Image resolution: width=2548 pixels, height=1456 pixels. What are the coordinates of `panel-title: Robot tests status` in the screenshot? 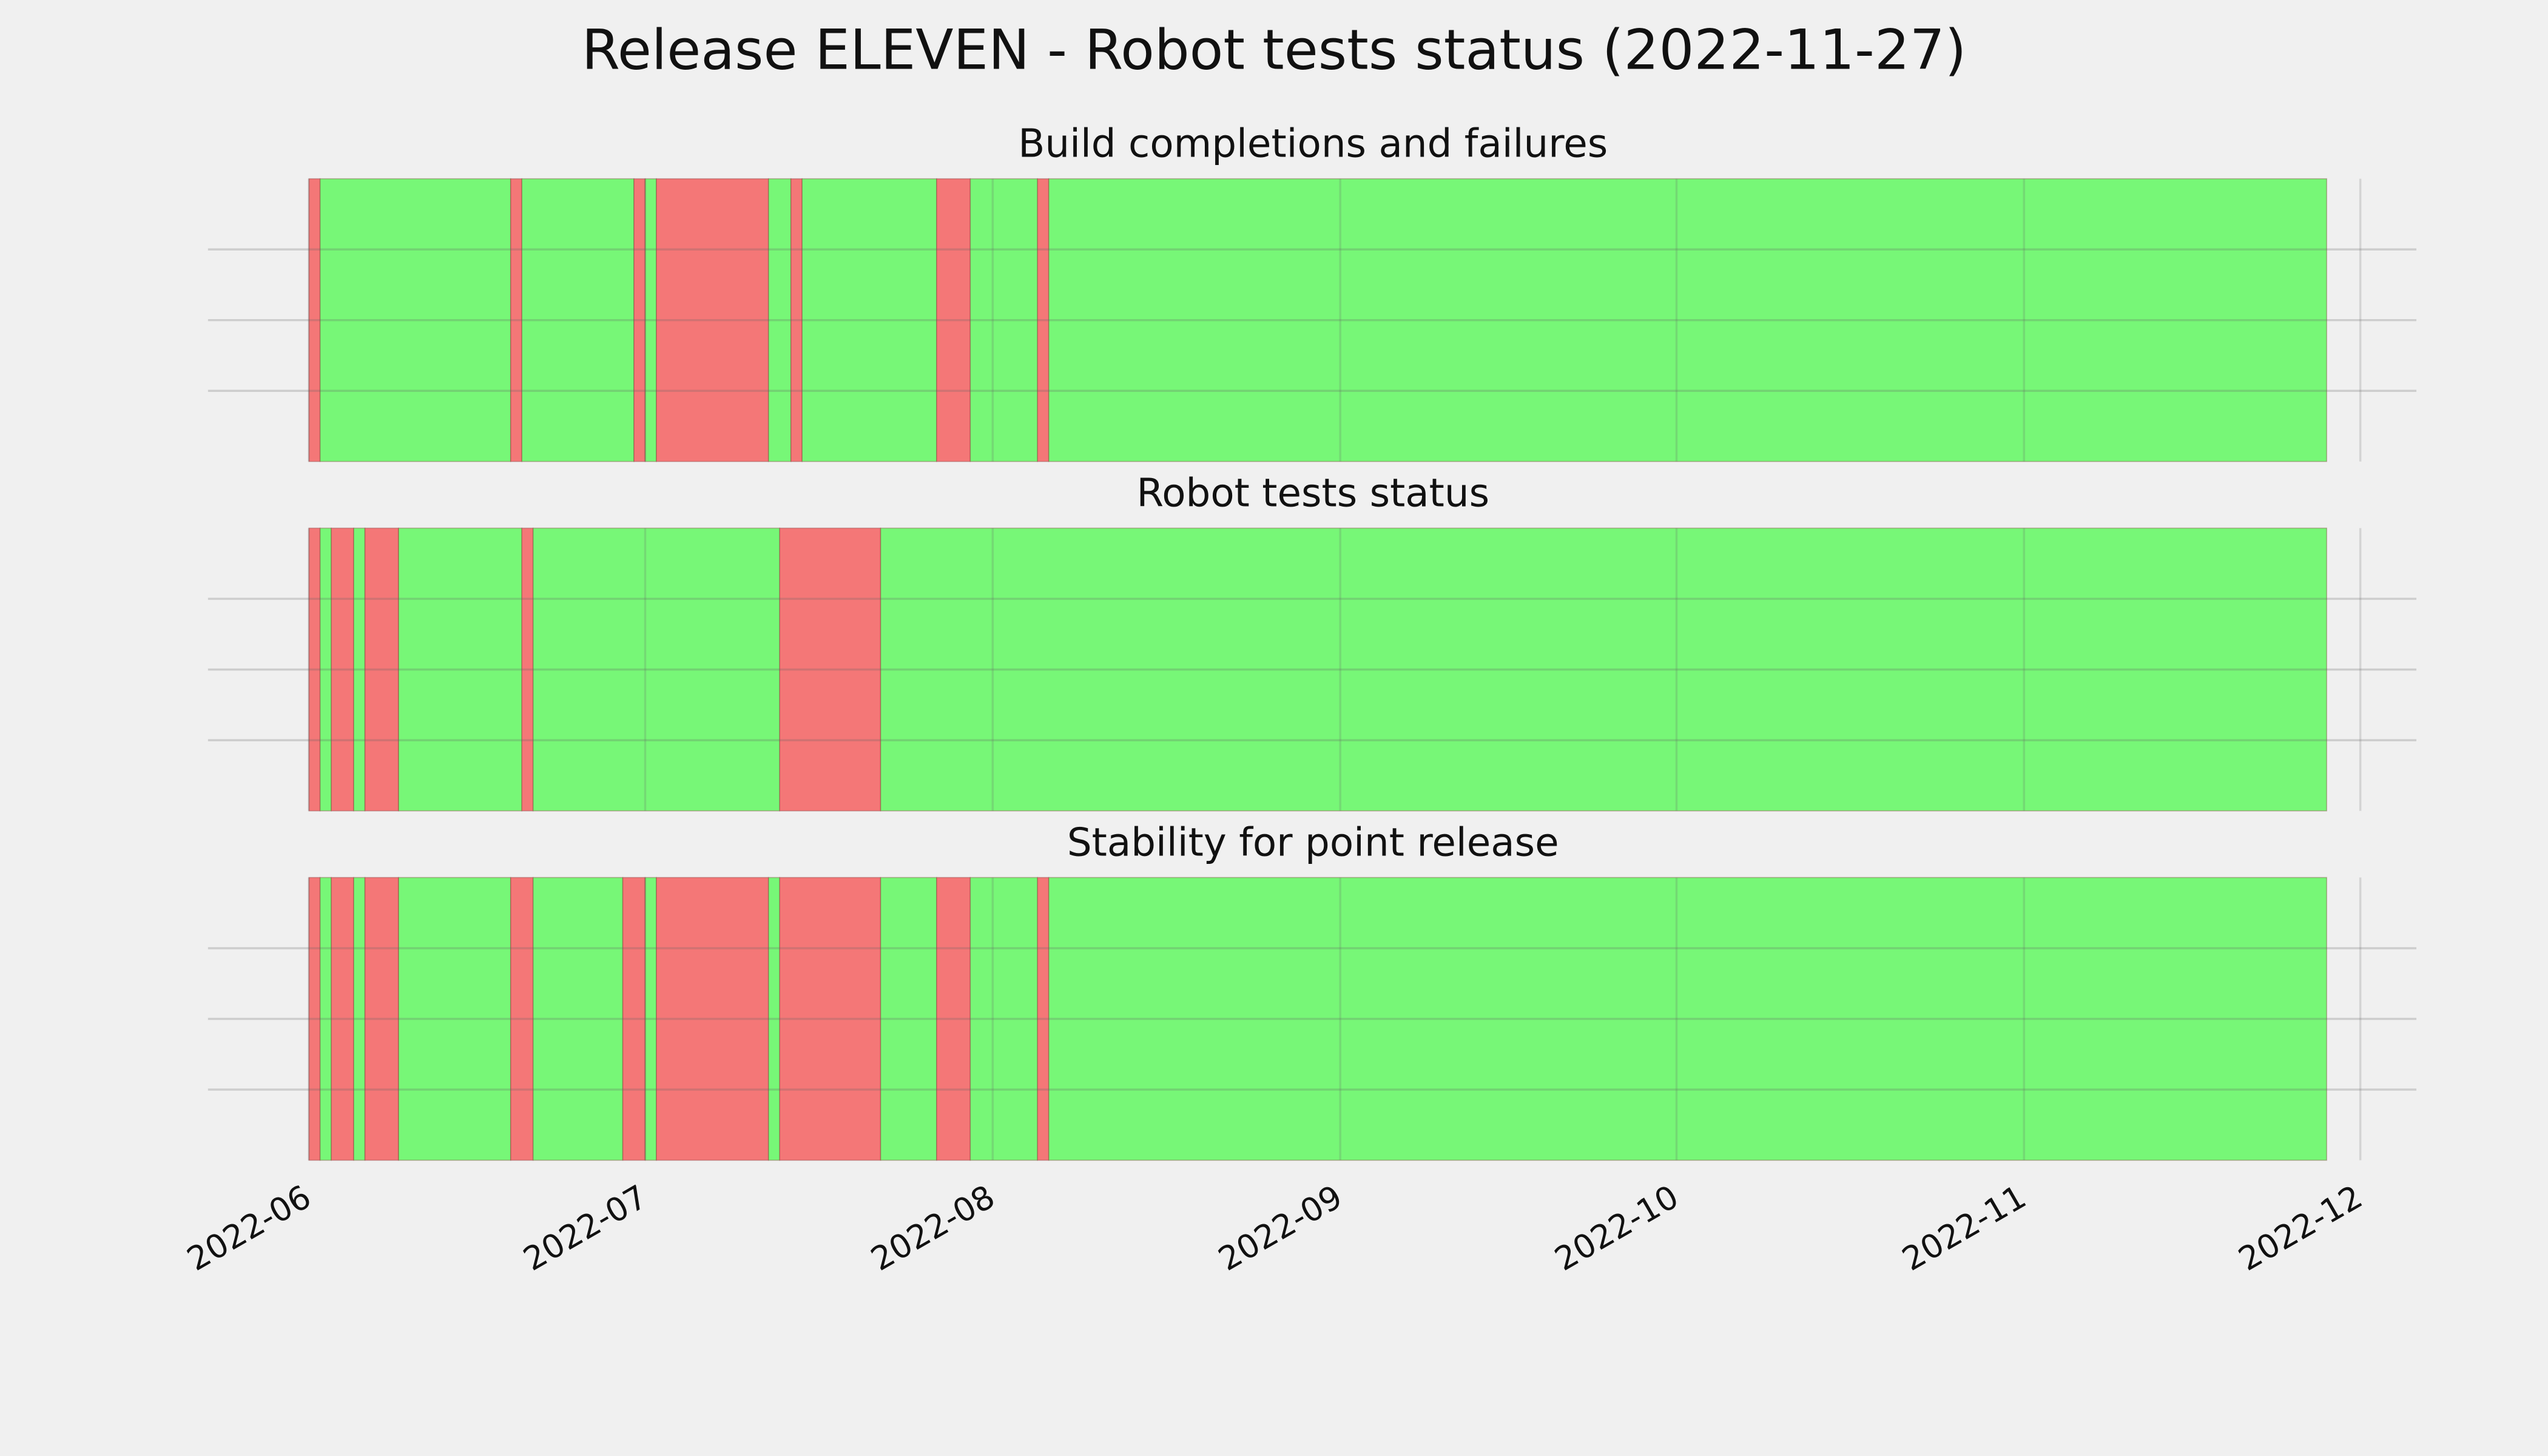 It's located at (1312, 493).